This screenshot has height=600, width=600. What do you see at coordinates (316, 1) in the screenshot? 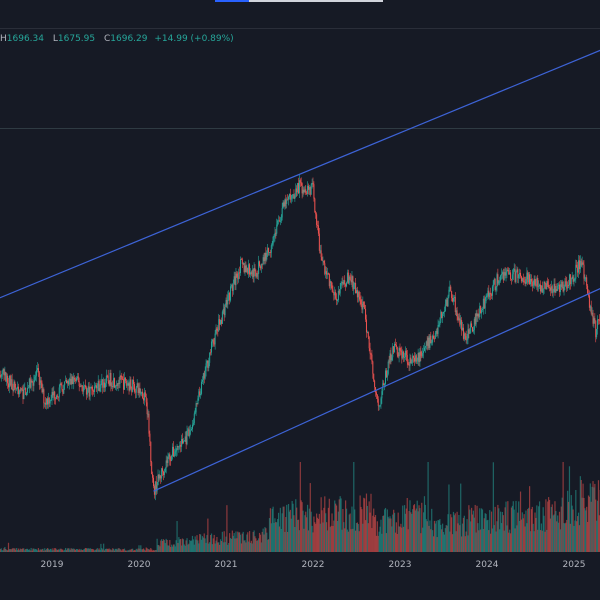
I see `toolbar-tab` at bounding box center [316, 1].